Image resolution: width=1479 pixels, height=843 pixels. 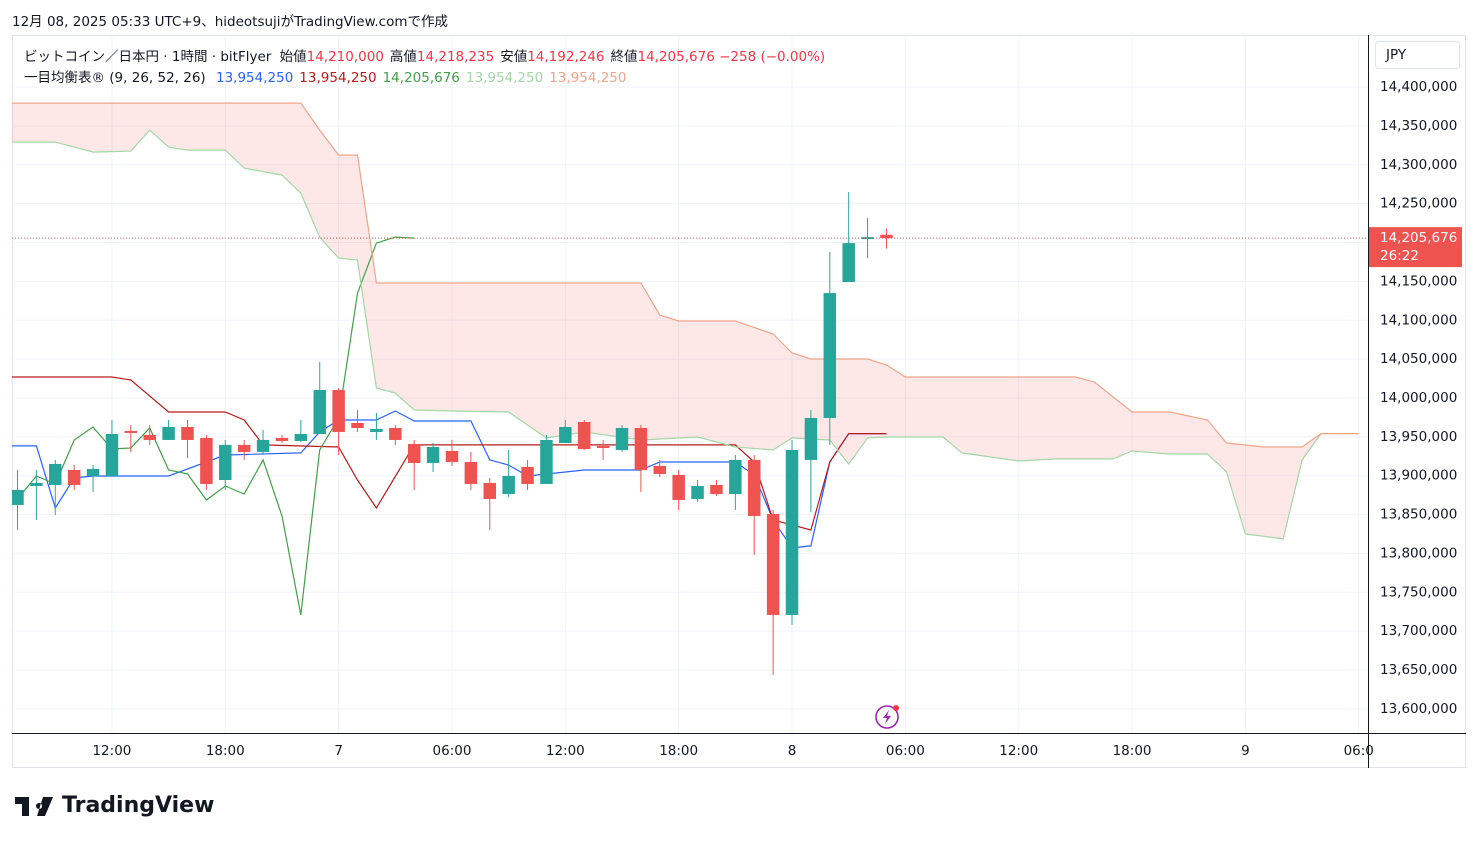 What do you see at coordinates (1418, 87) in the screenshot?
I see `y-tick-label: 14,400,000` at bounding box center [1418, 87].